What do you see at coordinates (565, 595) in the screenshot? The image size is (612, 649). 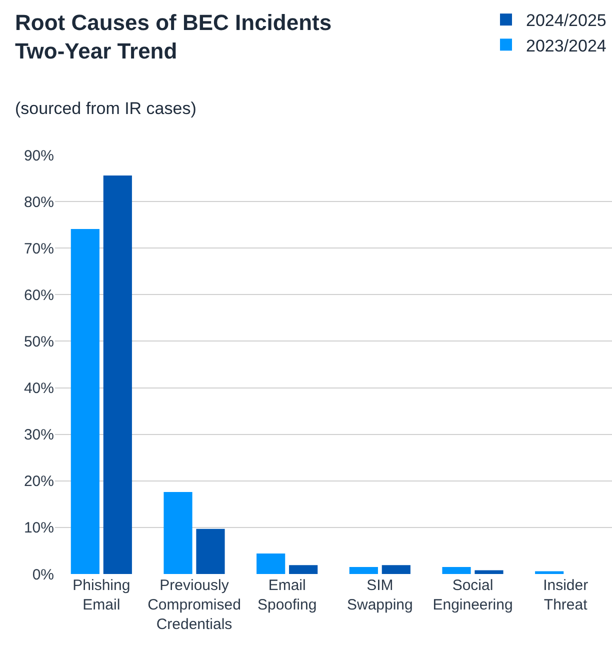 I see `x-tick-label: Insider Threat` at bounding box center [565, 595].